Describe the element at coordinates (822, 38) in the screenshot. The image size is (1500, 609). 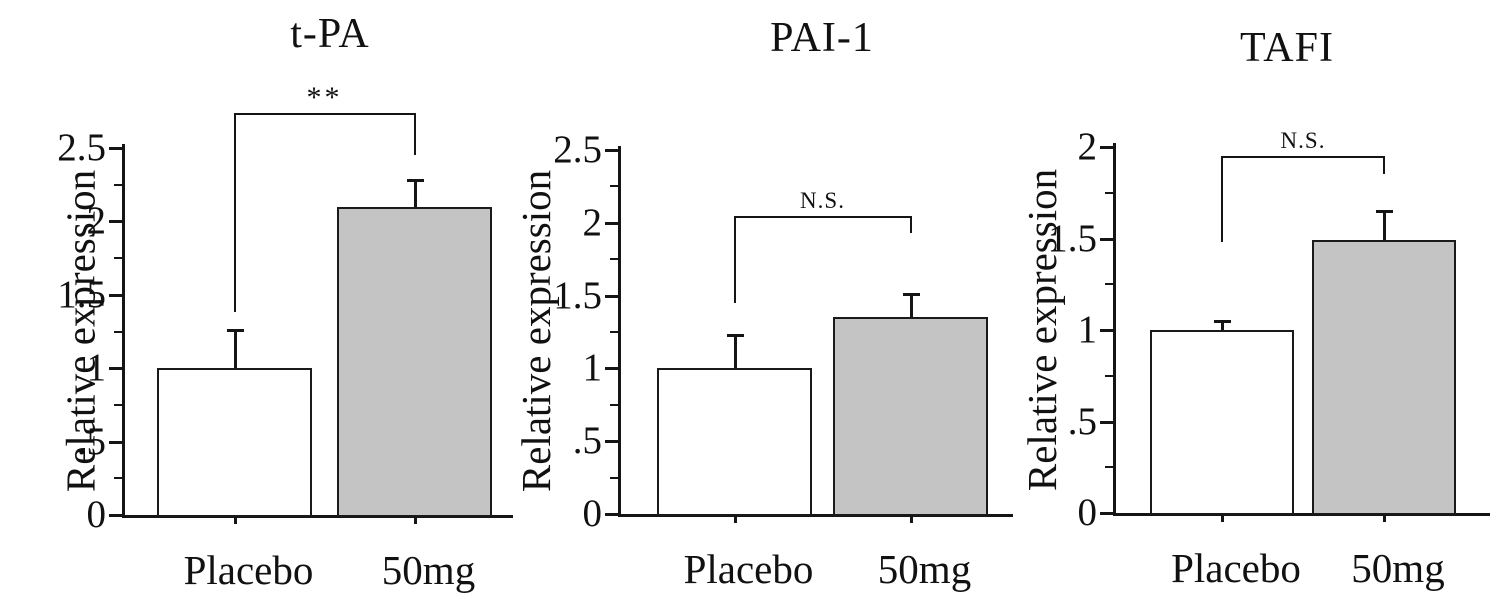
I see `chart-title: PAI-1` at that location.